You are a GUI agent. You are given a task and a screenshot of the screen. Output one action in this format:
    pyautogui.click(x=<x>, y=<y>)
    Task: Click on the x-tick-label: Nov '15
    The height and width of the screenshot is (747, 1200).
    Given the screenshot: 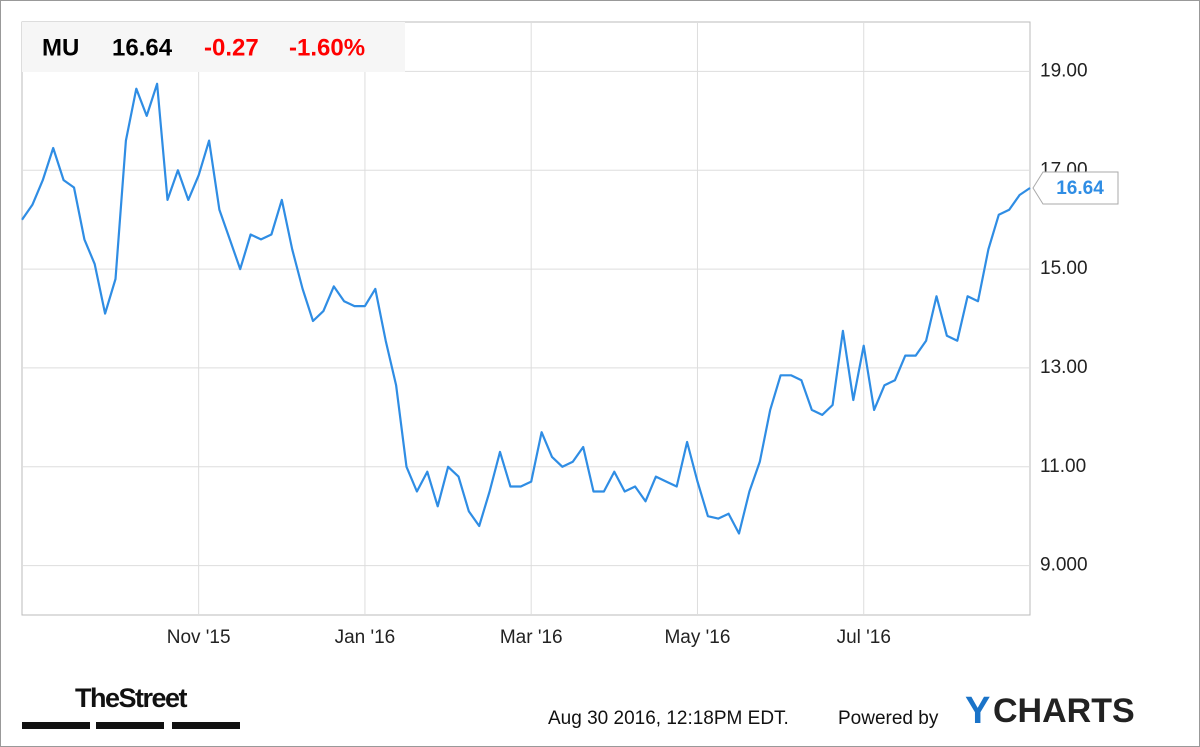 What is the action you would take?
    pyautogui.click(x=199, y=637)
    